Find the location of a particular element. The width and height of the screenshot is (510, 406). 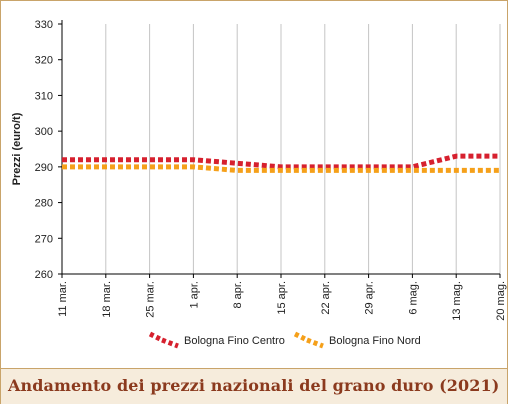

y-axis-title: Prezzi (euro/t) is located at coordinates (17, 148).